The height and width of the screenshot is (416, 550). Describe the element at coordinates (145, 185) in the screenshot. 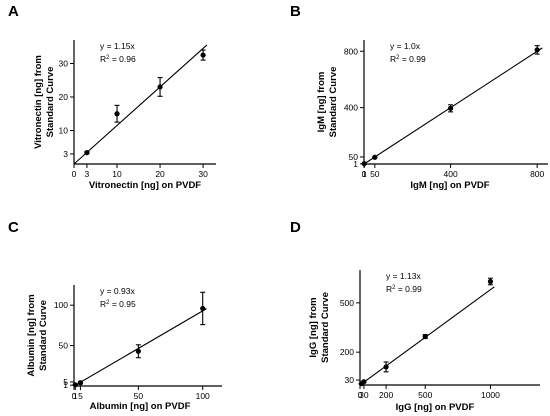

I see `x-axis-label: Vitronectin [ng] on PVDF` at that location.